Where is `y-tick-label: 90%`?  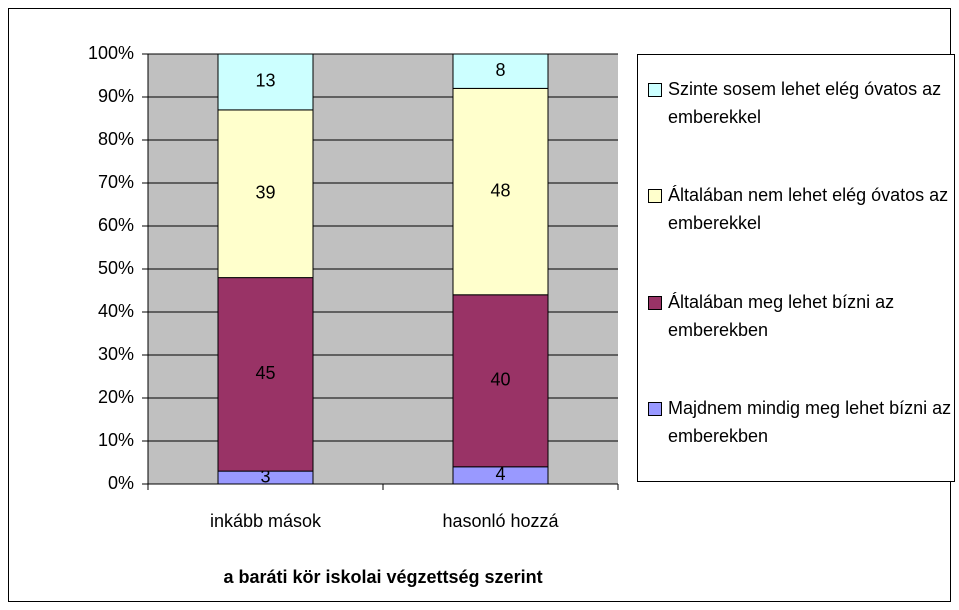
y-tick-label: 90% is located at coordinates (116, 96).